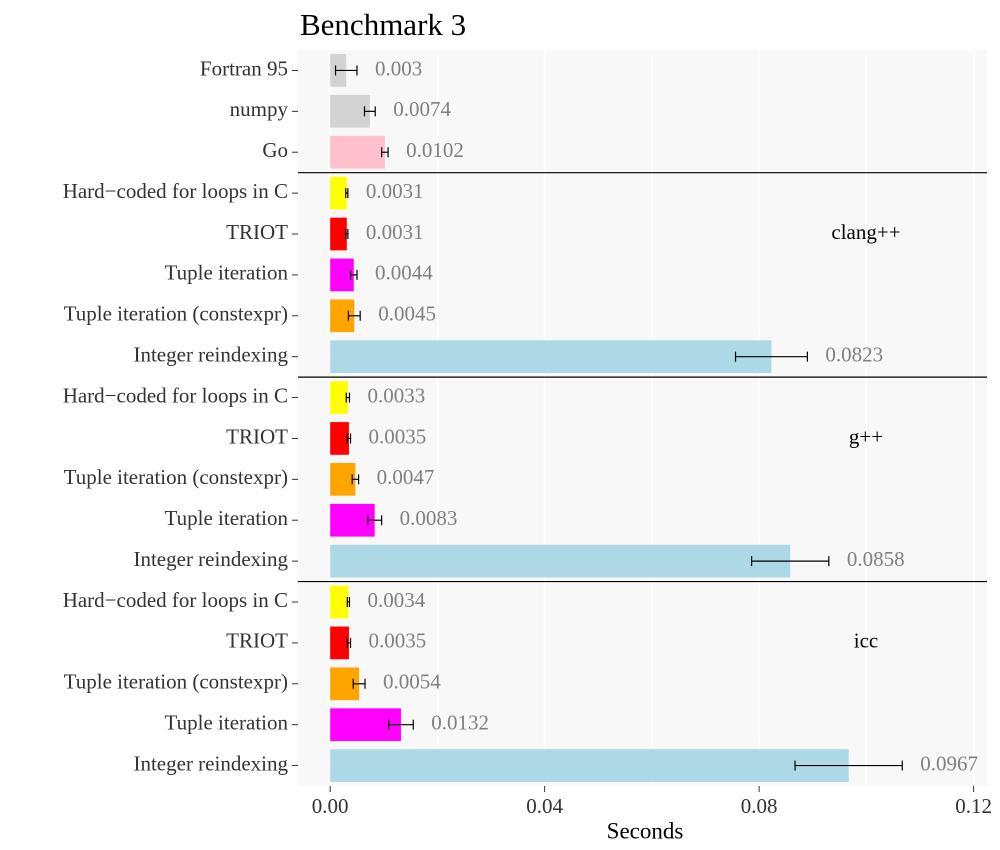 The image size is (1000, 850). Describe the element at coordinates (396, 600) in the screenshot. I see `value-label: 0.0034` at that location.